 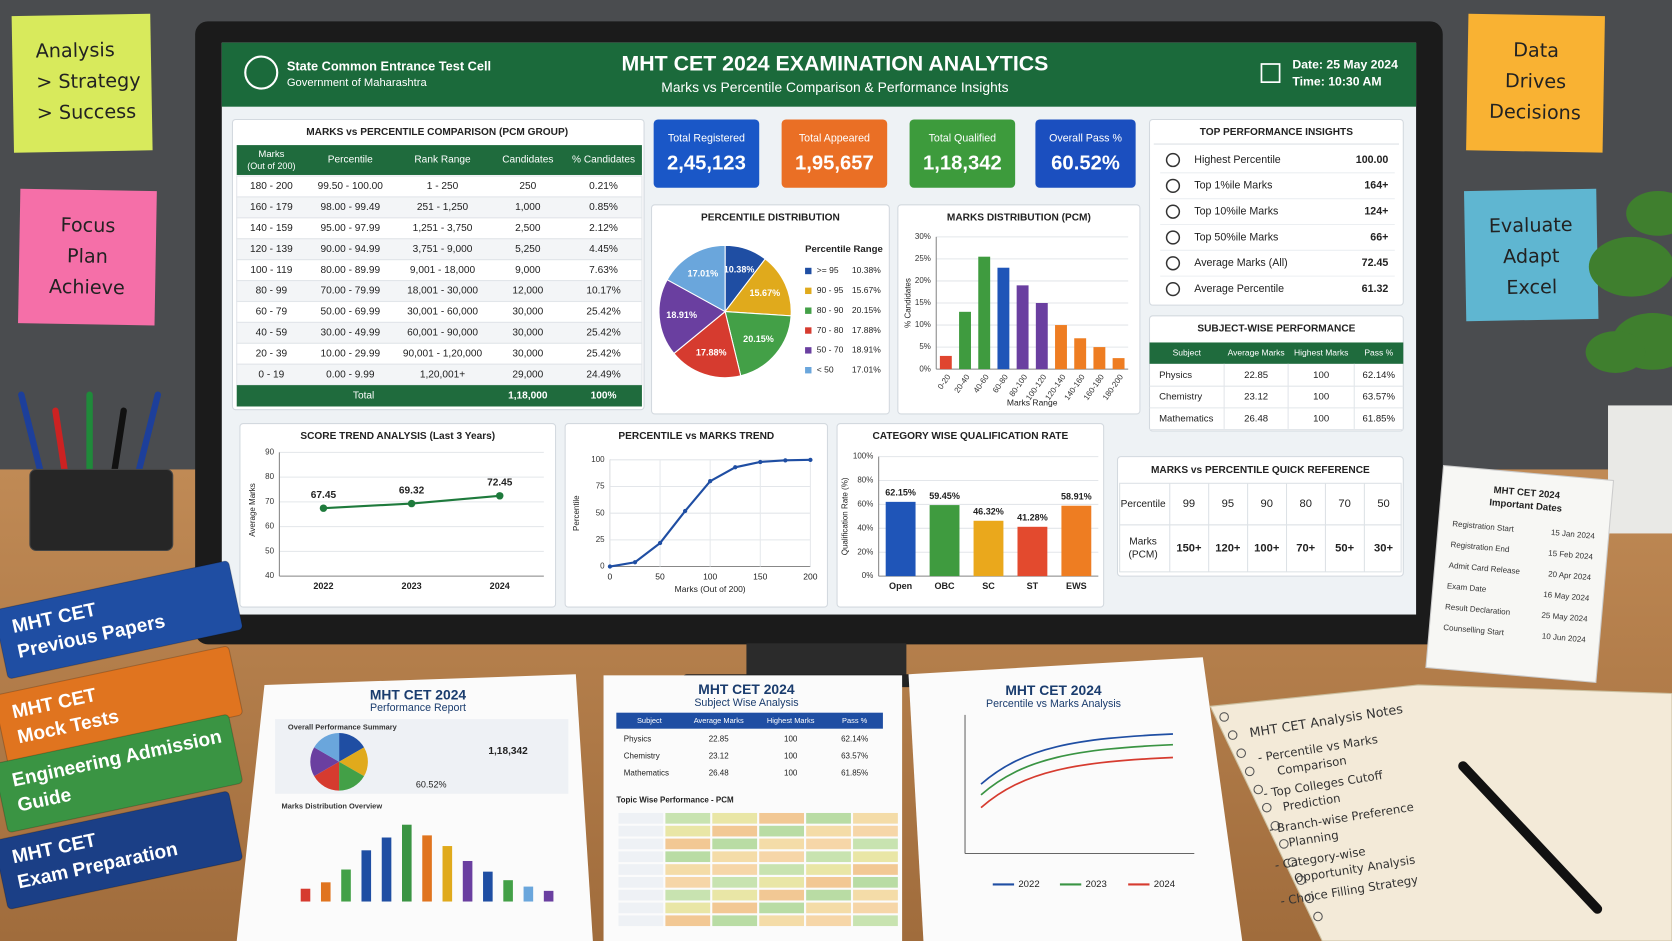 What do you see at coordinates (431, 785) in the screenshot?
I see `paper-figure: 60.52%` at bounding box center [431, 785].